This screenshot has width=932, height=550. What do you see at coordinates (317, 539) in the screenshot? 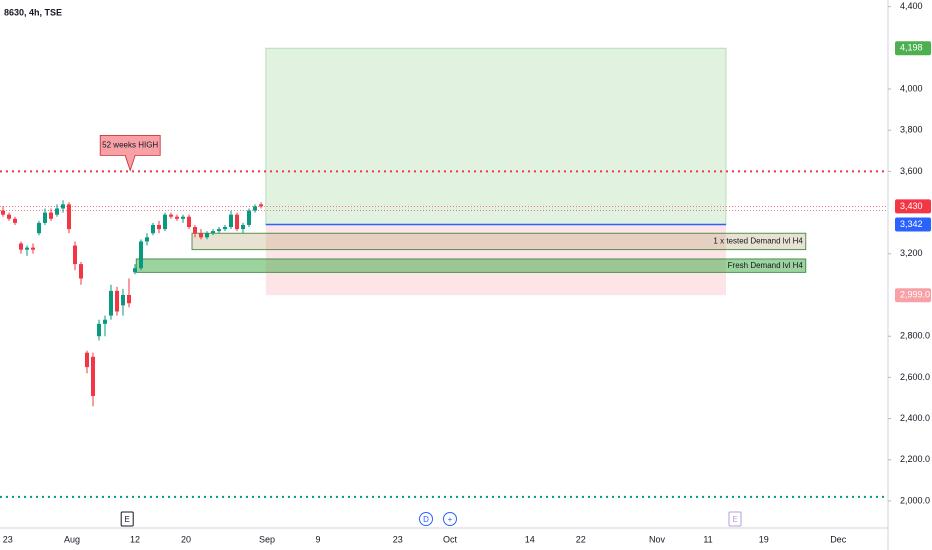
I see `x-tick-label: 9` at bounding box center [317, 539].